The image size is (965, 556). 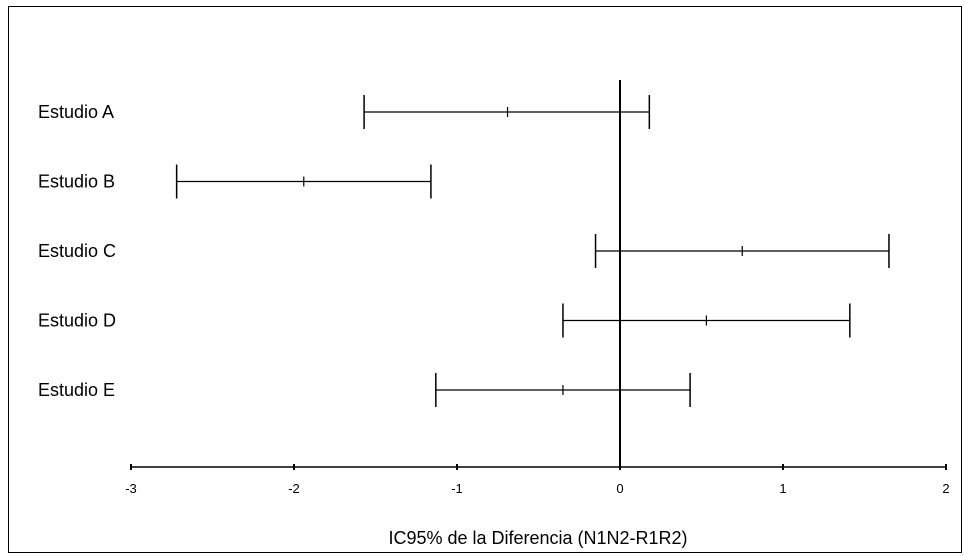 I want to click on study-label: Estudio E, so click(x=76, y=390).